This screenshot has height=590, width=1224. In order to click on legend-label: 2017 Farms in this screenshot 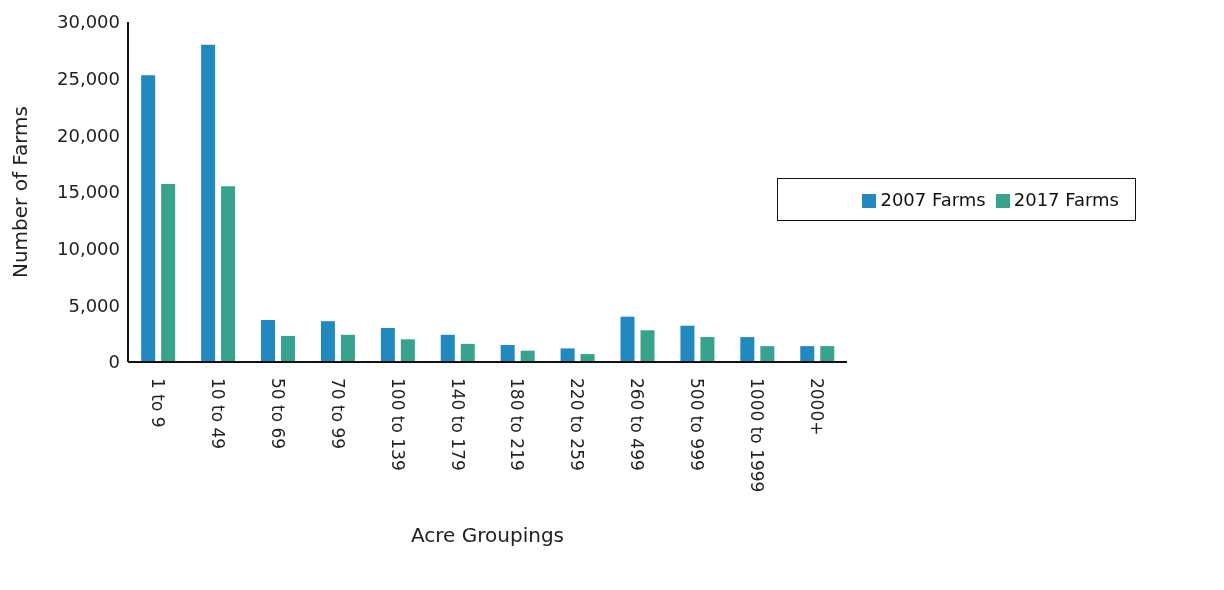, I will do `click(1066, 199)`.